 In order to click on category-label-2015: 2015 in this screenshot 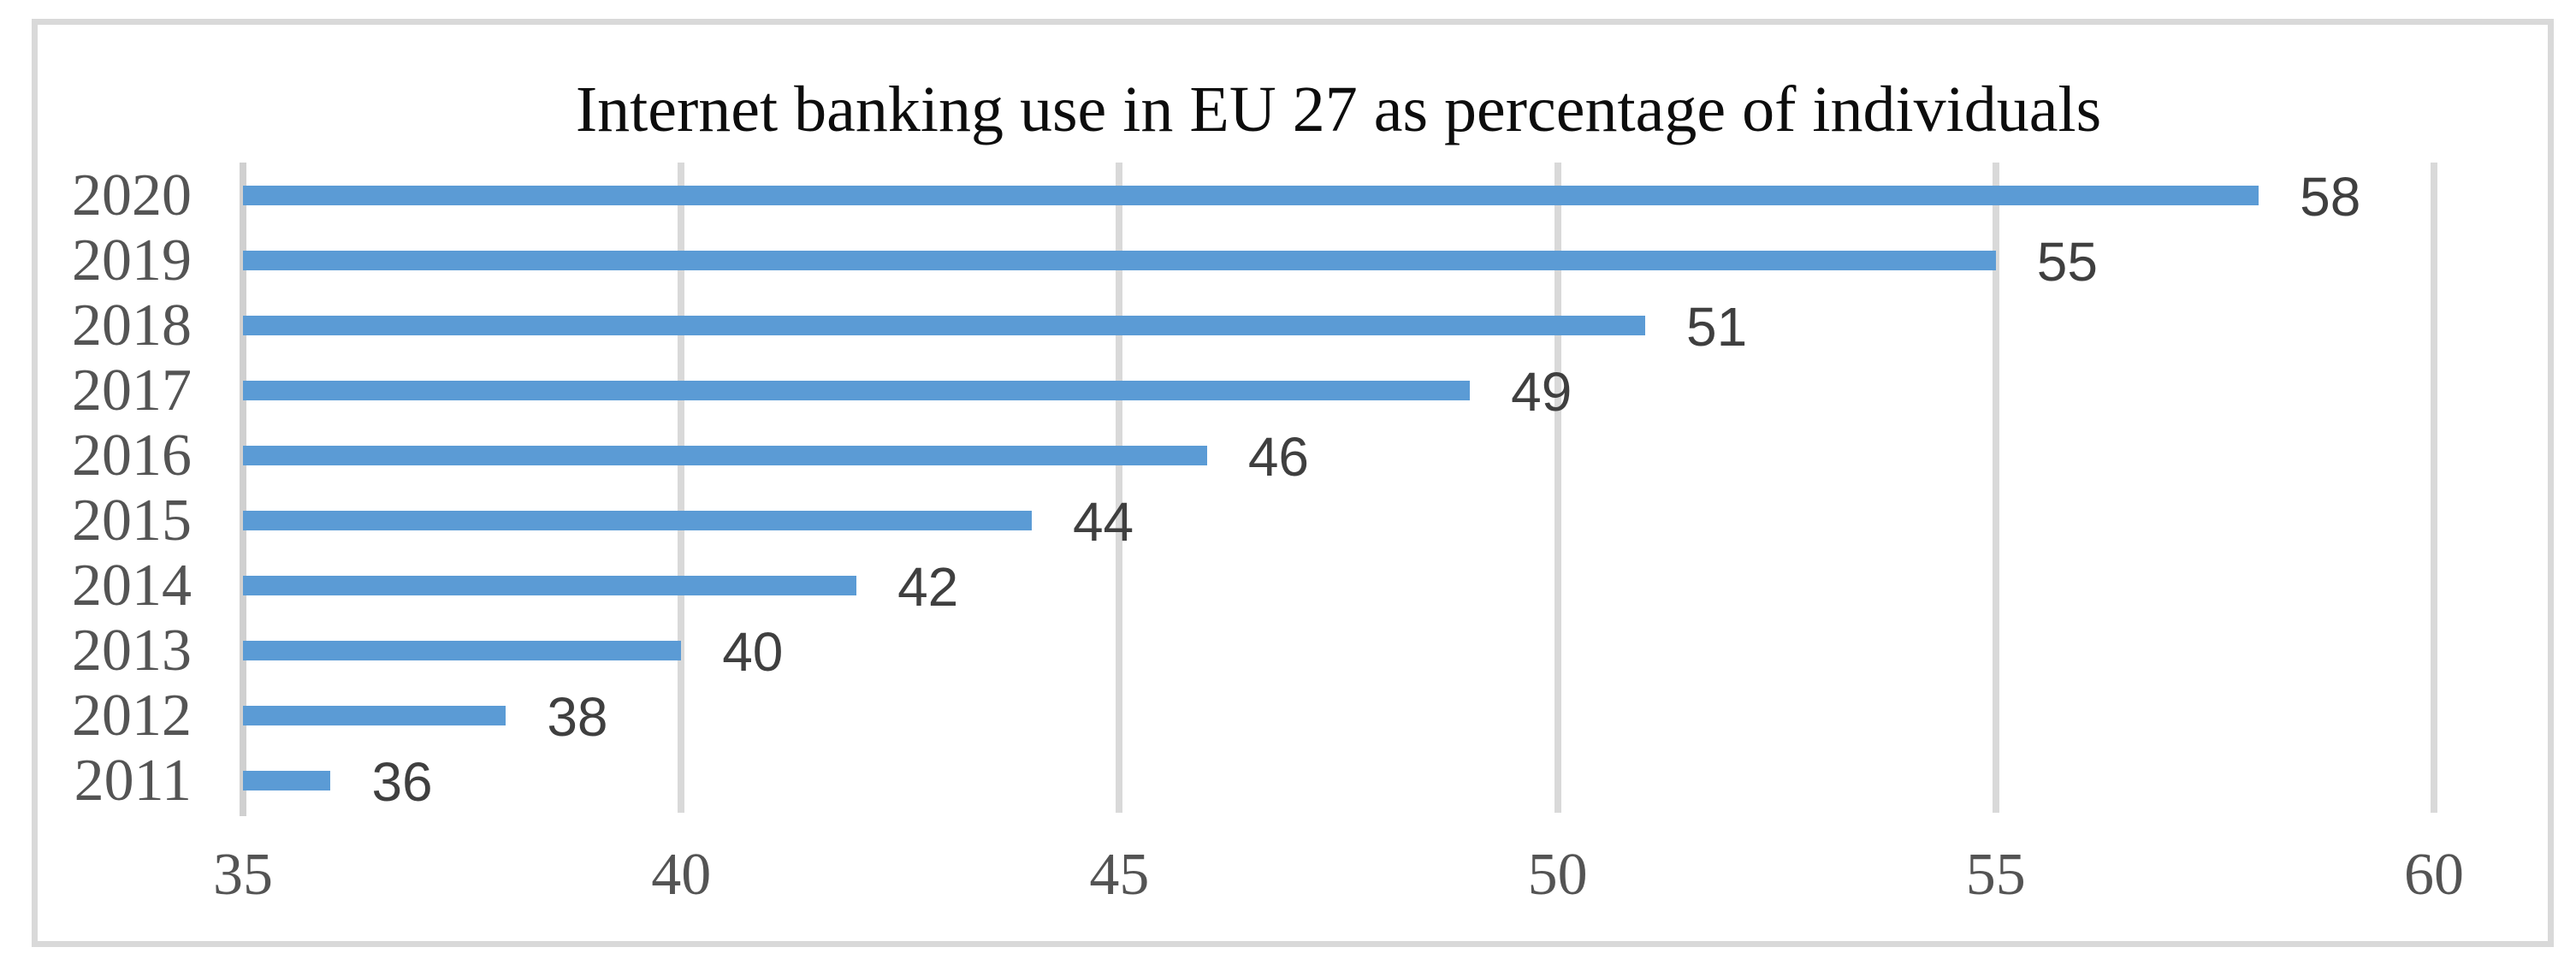, I will do `click(132, 520)`.